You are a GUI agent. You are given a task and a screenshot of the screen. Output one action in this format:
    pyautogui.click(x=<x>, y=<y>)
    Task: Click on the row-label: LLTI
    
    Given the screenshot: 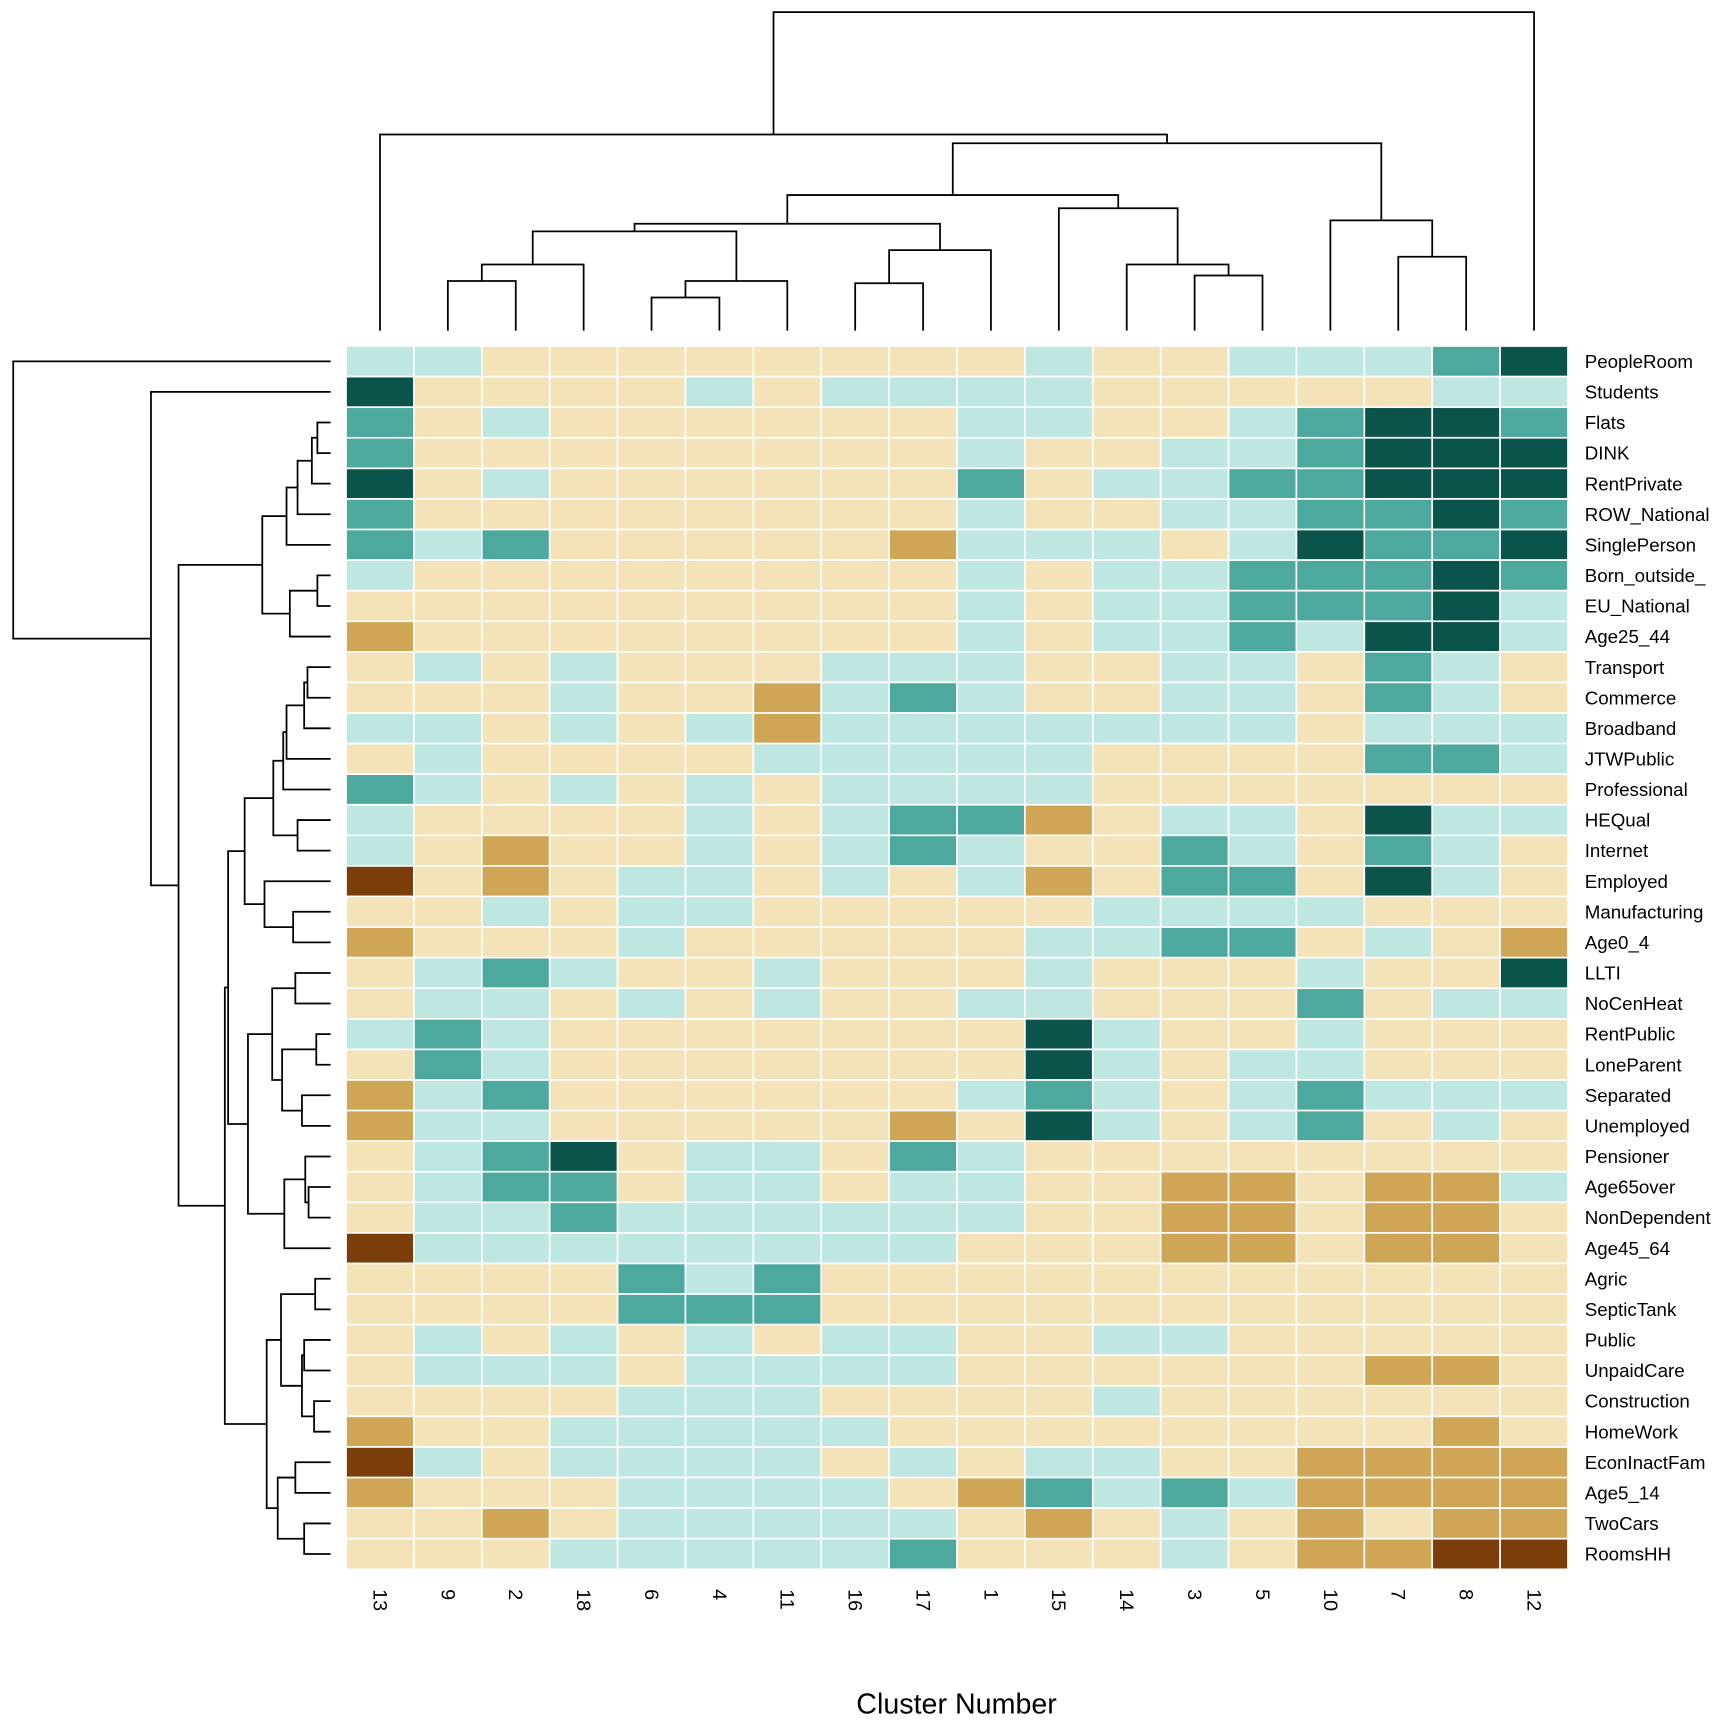 What is the action you would take?
    pyautogui.click(x=1603, y=973)
    